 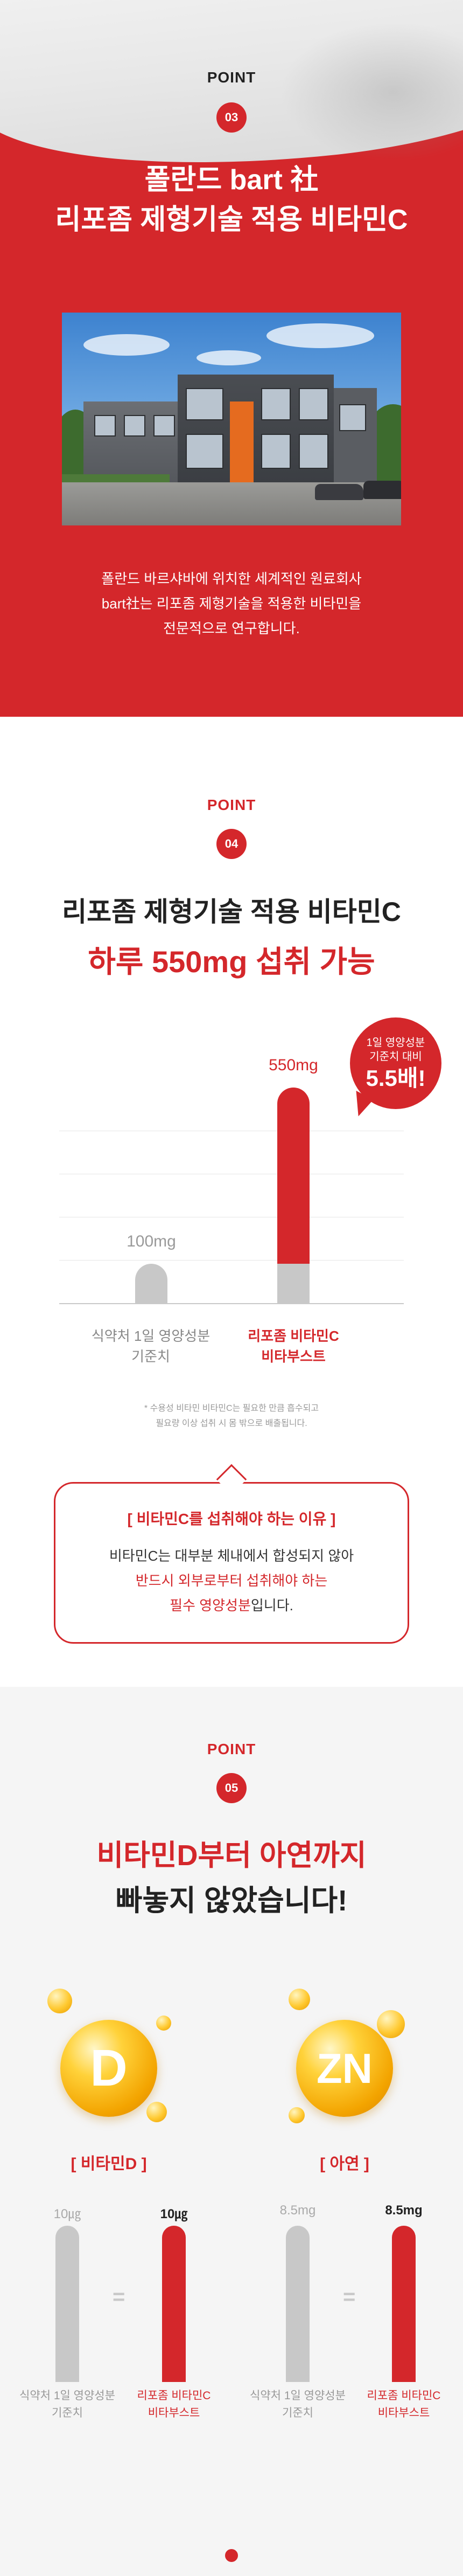 What do you see at coordinates (119, 2297) in the screenshot?
I see `vitamin-d-equals-sign: =` at bounding box center [119, 2297].